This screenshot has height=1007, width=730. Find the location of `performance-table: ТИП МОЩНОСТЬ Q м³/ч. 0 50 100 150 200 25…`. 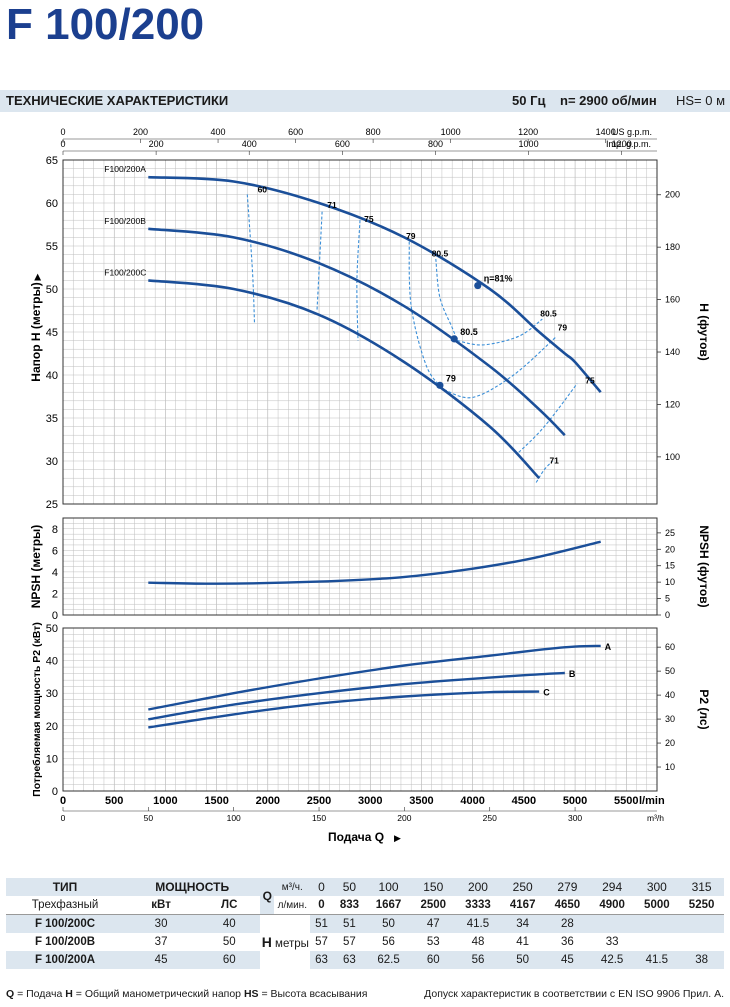

performance-table: ТИП МОЩНОСТЬ Q м³/ч. 0 50 100 150 200 25… is located at coordinates (365, 923).